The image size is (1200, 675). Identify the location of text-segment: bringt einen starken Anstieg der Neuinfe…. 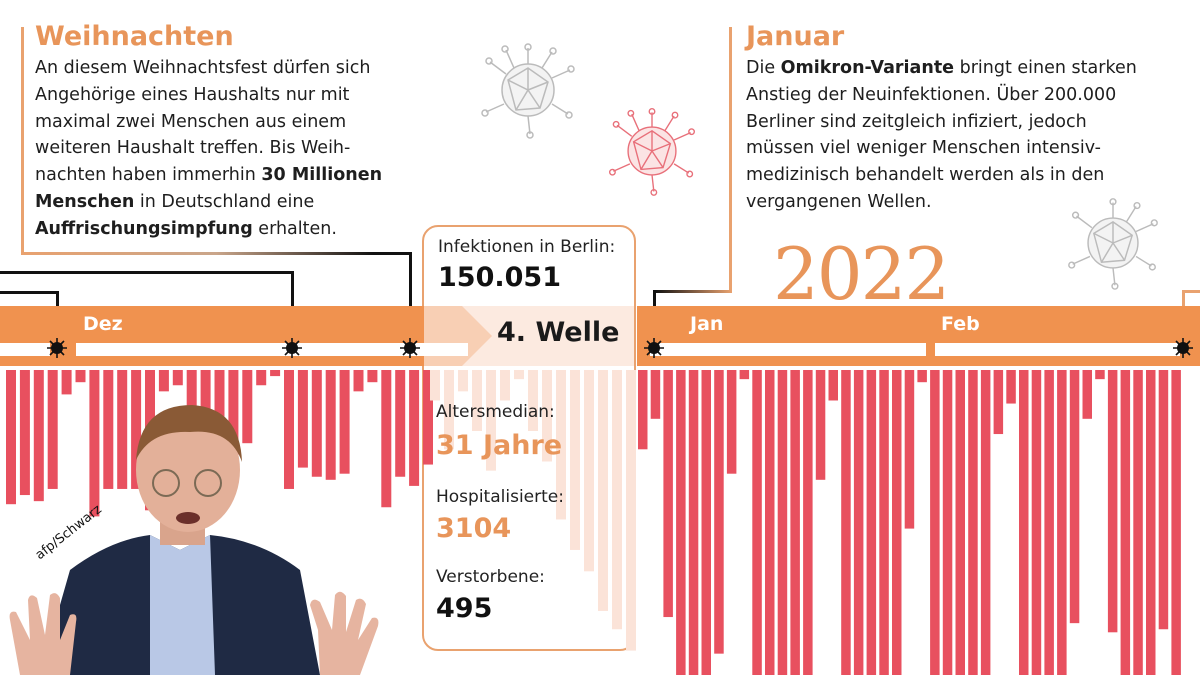
(941, 135).